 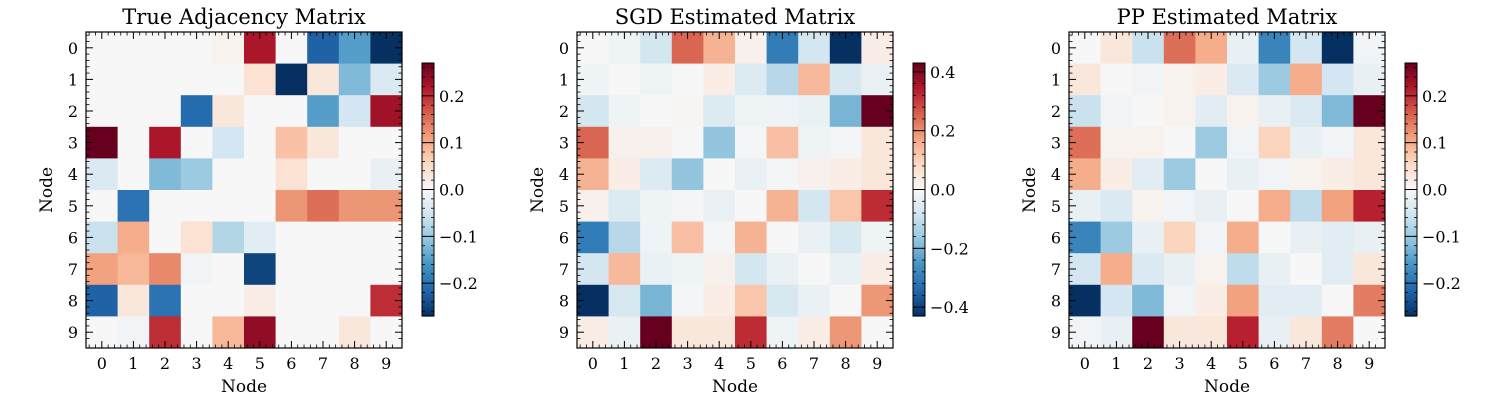 I want to click on x-tick-label: 5, so click(x=751, y=363).